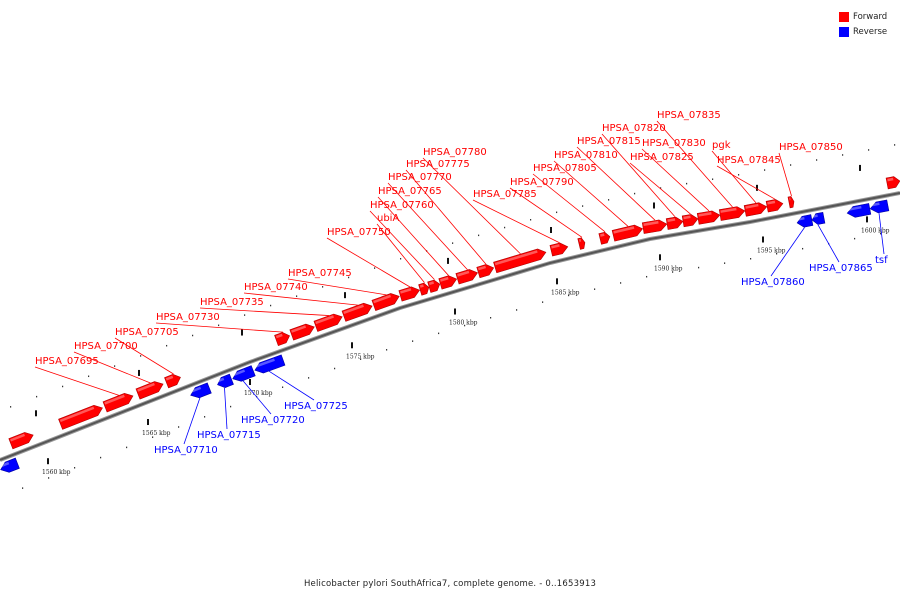 The image size is (900, 600). I want to click on tick-label: 1590 kbp, so click(668, 268).